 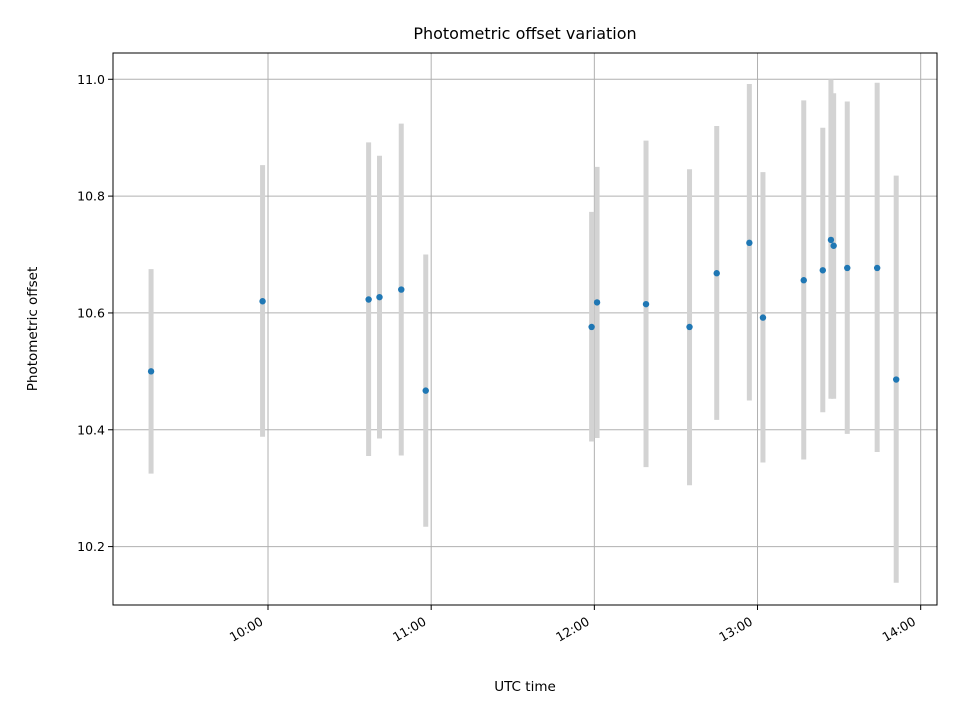 What do you see at coordinates (525, 687) in the screenshot?
I see `x-axis-label: UTC time` at bounding box center [525, 687].